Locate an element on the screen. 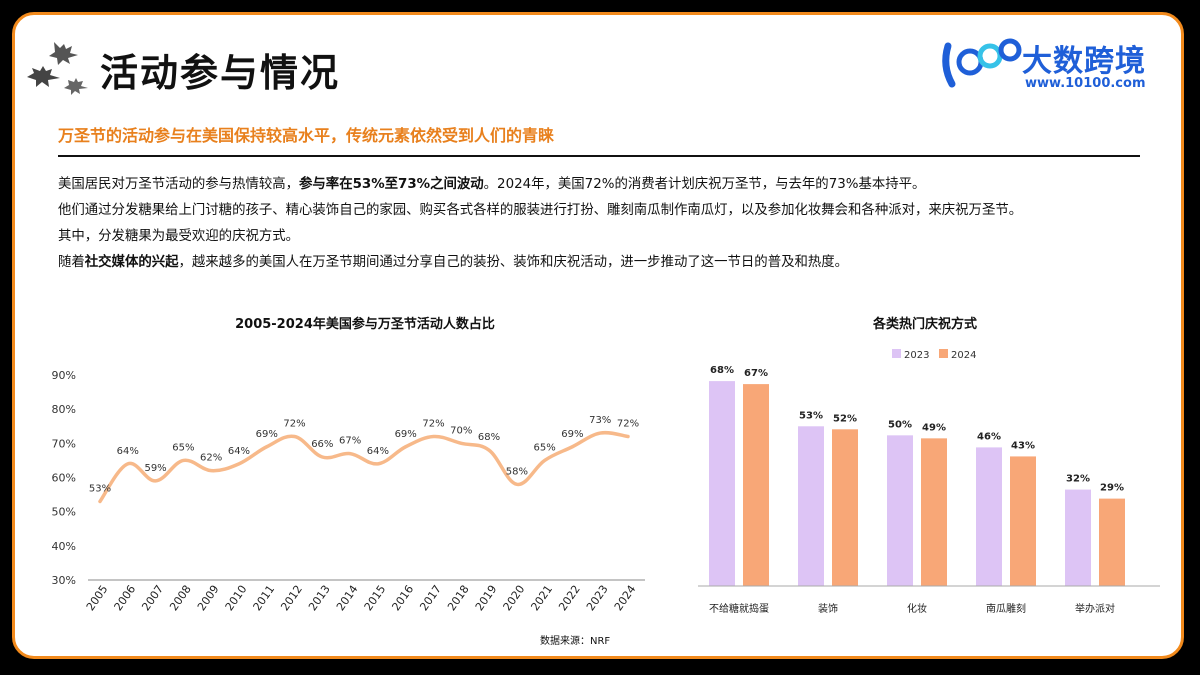  line-chart-x-tick: 2010 is located at coordinates (236, 598).